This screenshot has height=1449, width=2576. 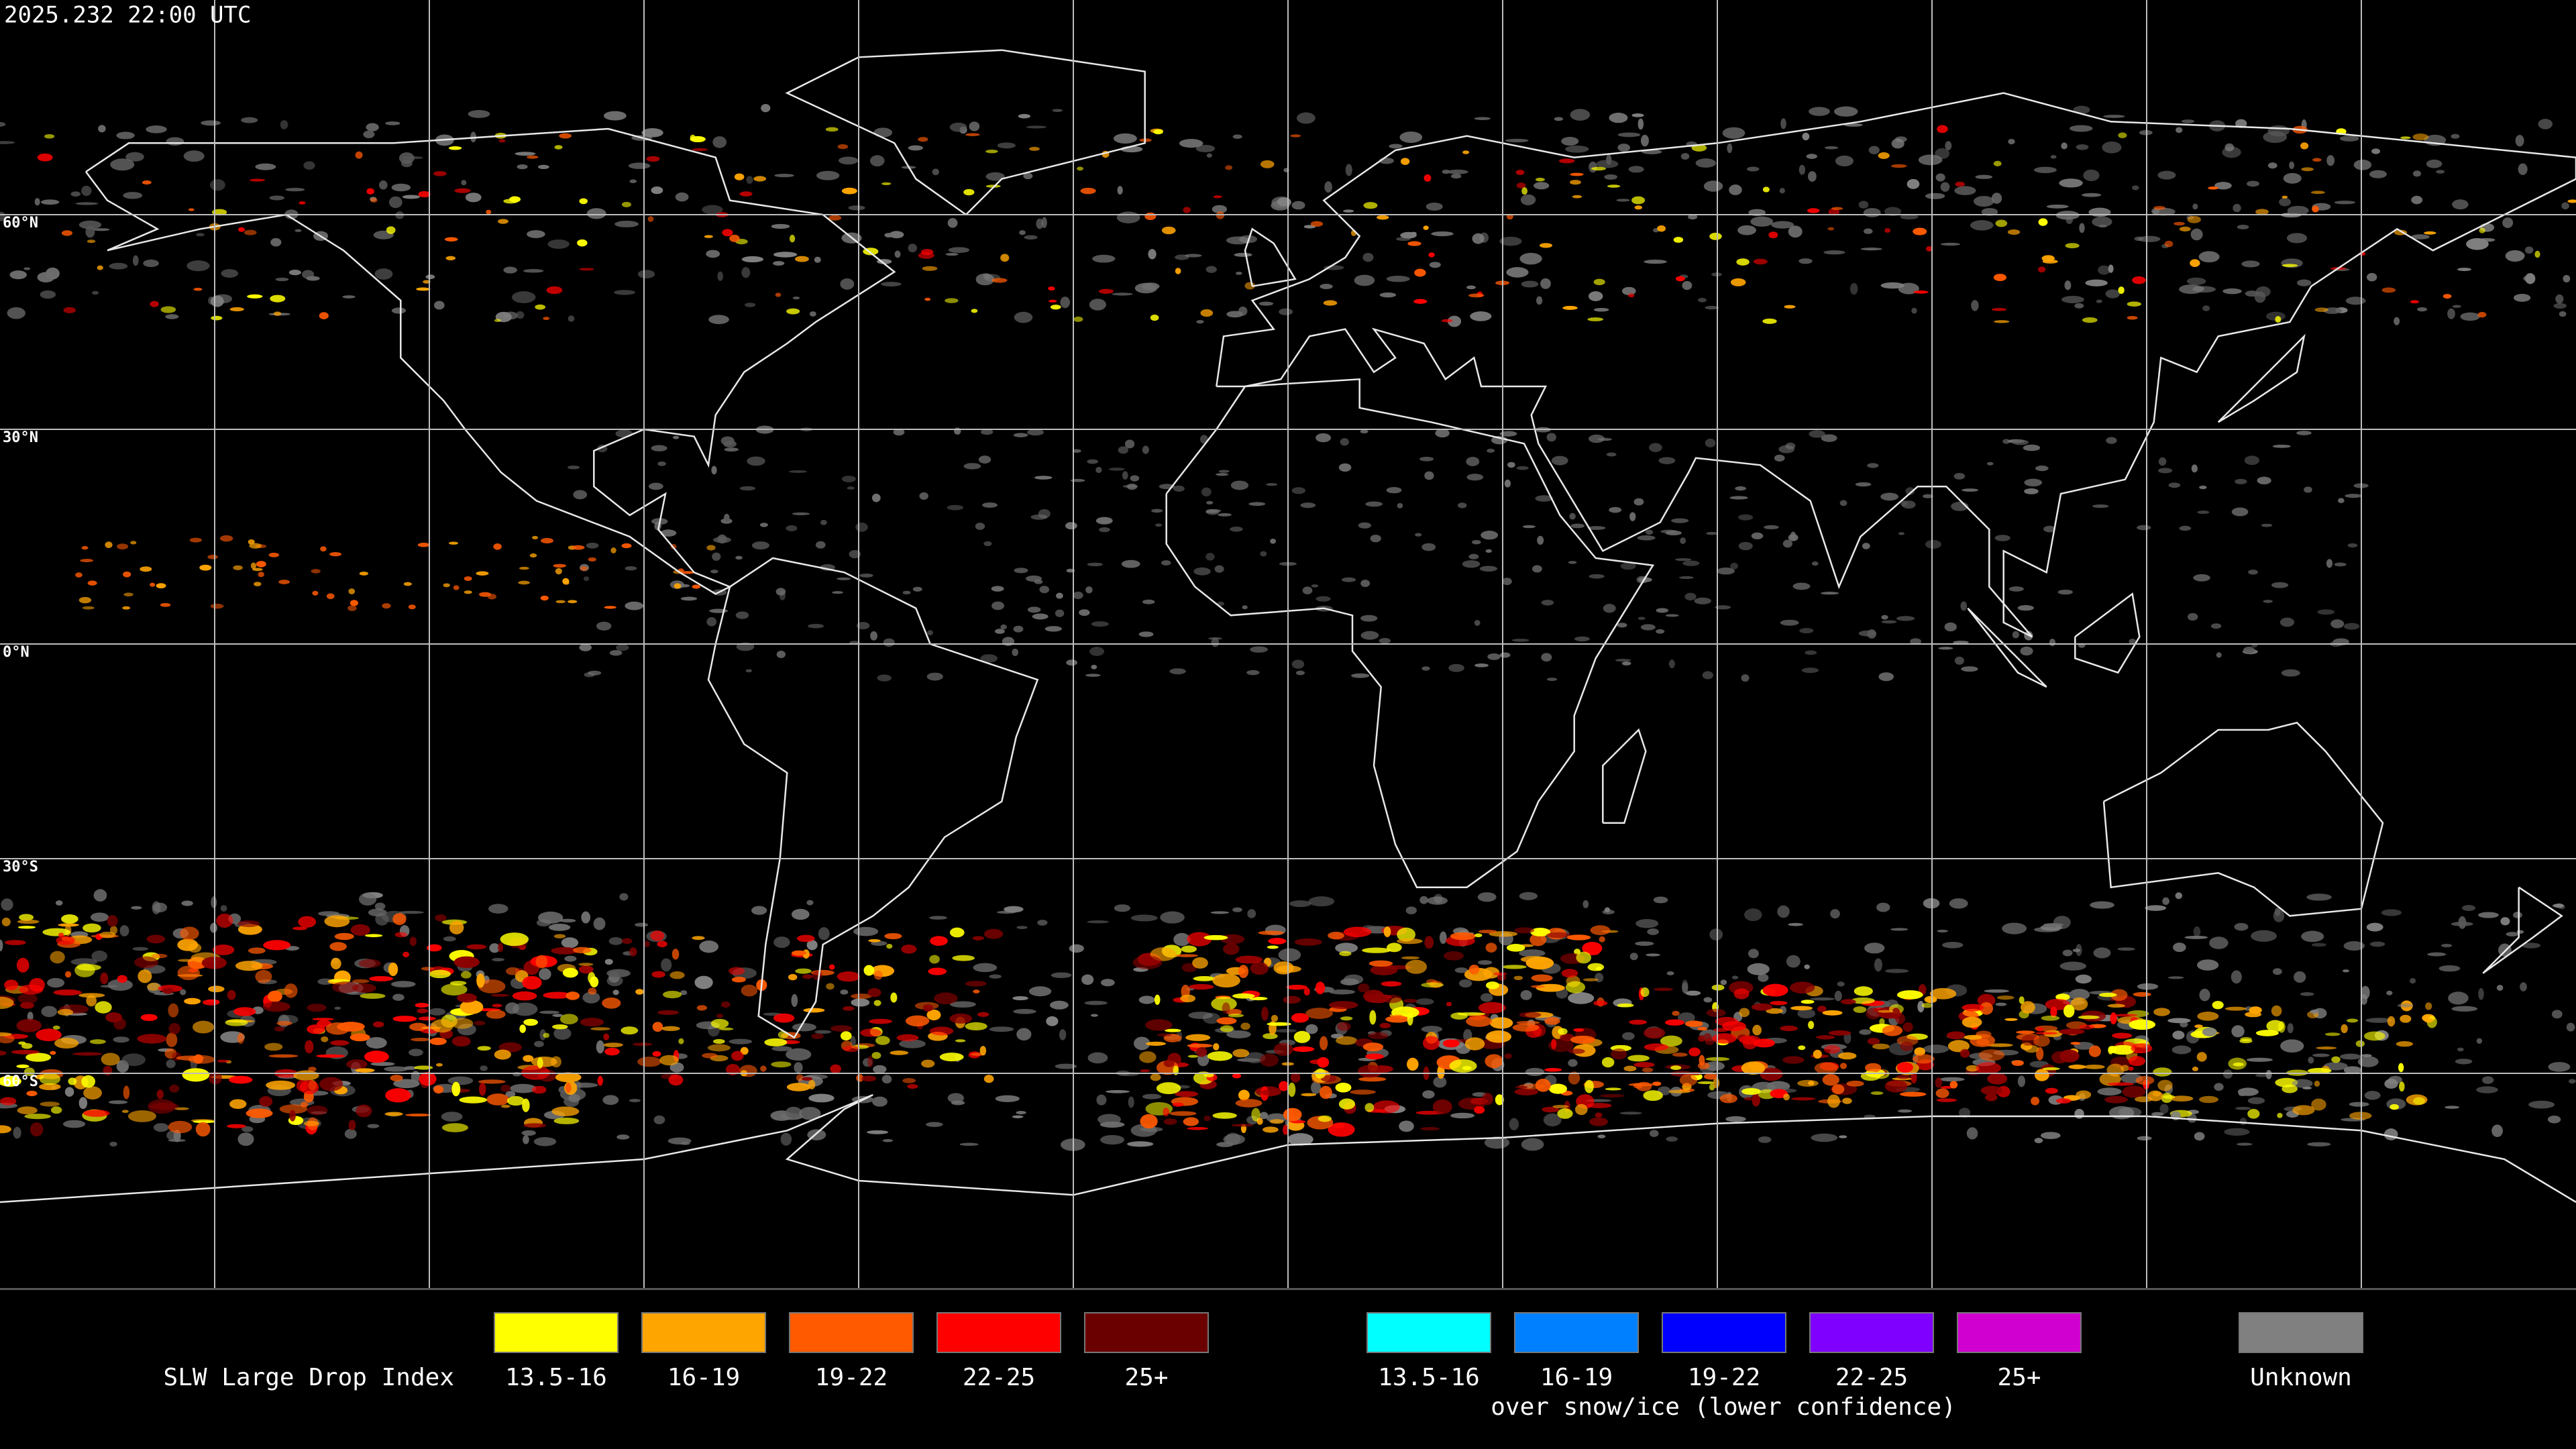 What do you see at coordinates (1288, 1148) in the screenshot?
I see `coastline` at bounding box center [1288, 1148].